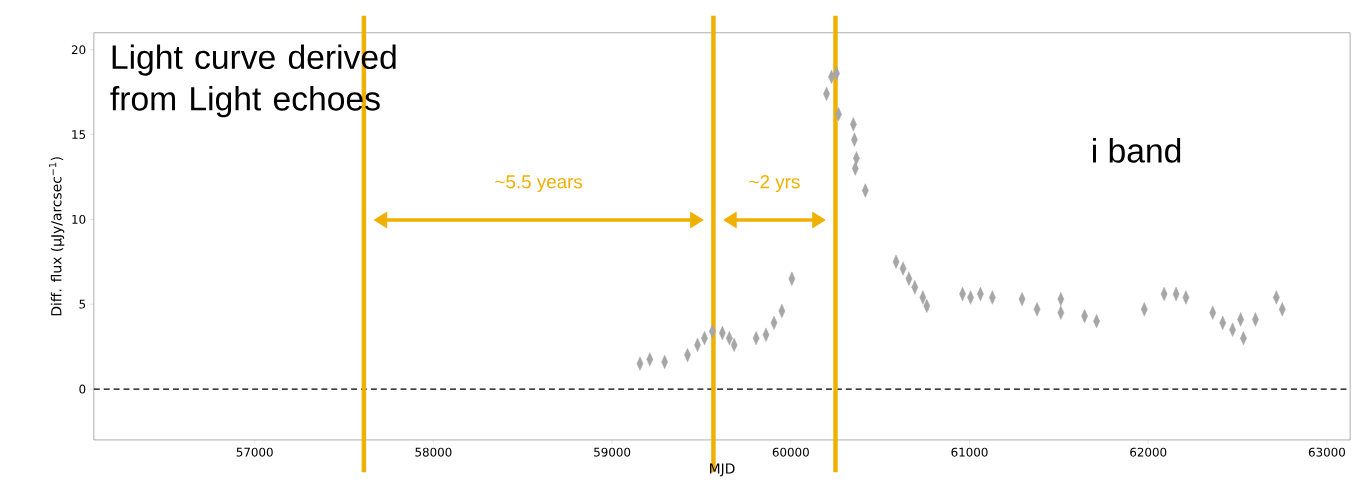 Image resolution: width=1367 pixels, height=504 pixels. Describe the element at coordinates (790, 452) in the screenshot. I see `x-tick-label: 60000` at that location.